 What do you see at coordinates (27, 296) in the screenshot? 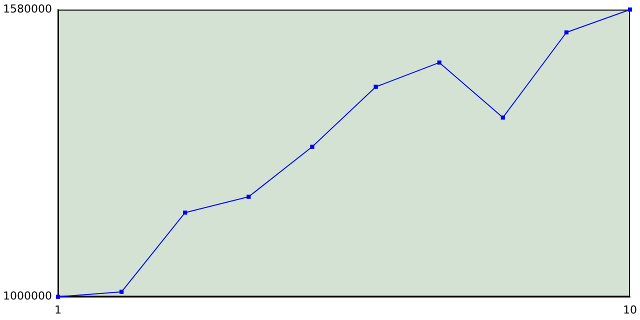
I see `y-tick-label: 1000000` at bounding box center [27, 296].